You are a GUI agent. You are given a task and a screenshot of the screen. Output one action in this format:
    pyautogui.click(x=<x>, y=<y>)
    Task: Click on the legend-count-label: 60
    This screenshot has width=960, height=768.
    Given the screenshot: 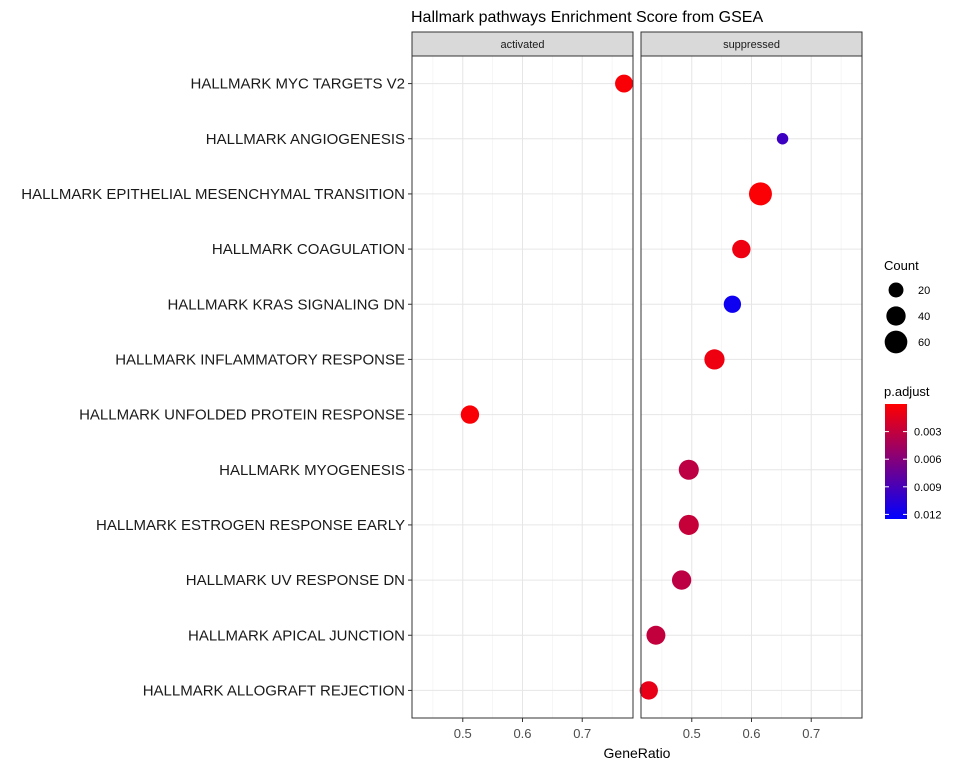 What is the action you would take?
    pyautogui.click(x=924, y=343)
    